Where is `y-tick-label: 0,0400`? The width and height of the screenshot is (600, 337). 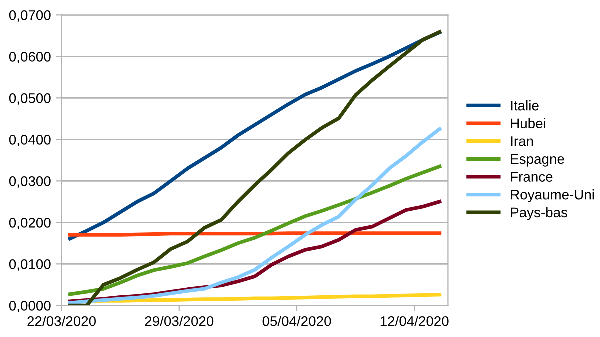
y-tick-label: 0,0400 is located at coordinates (30, 140).